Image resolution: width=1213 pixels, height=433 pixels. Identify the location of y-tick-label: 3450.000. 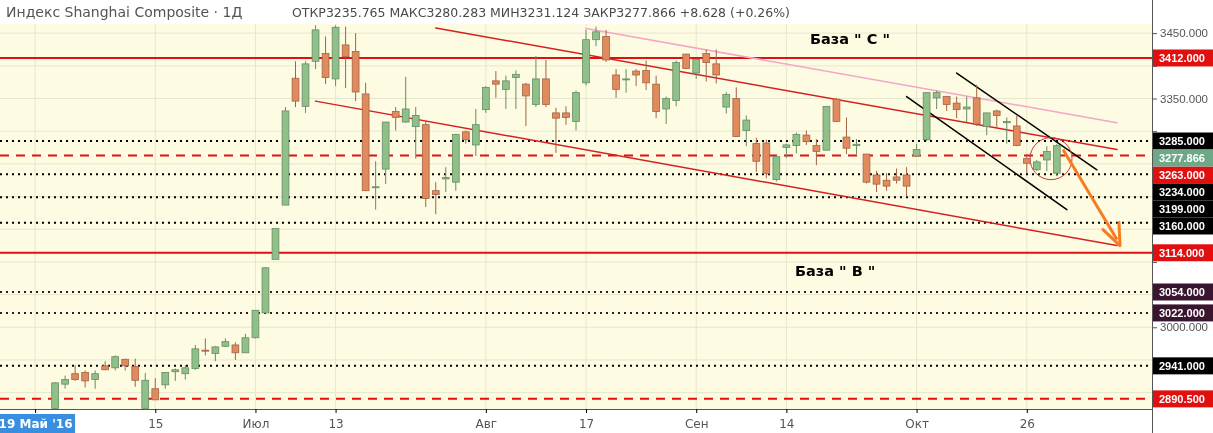
(1184, 33).